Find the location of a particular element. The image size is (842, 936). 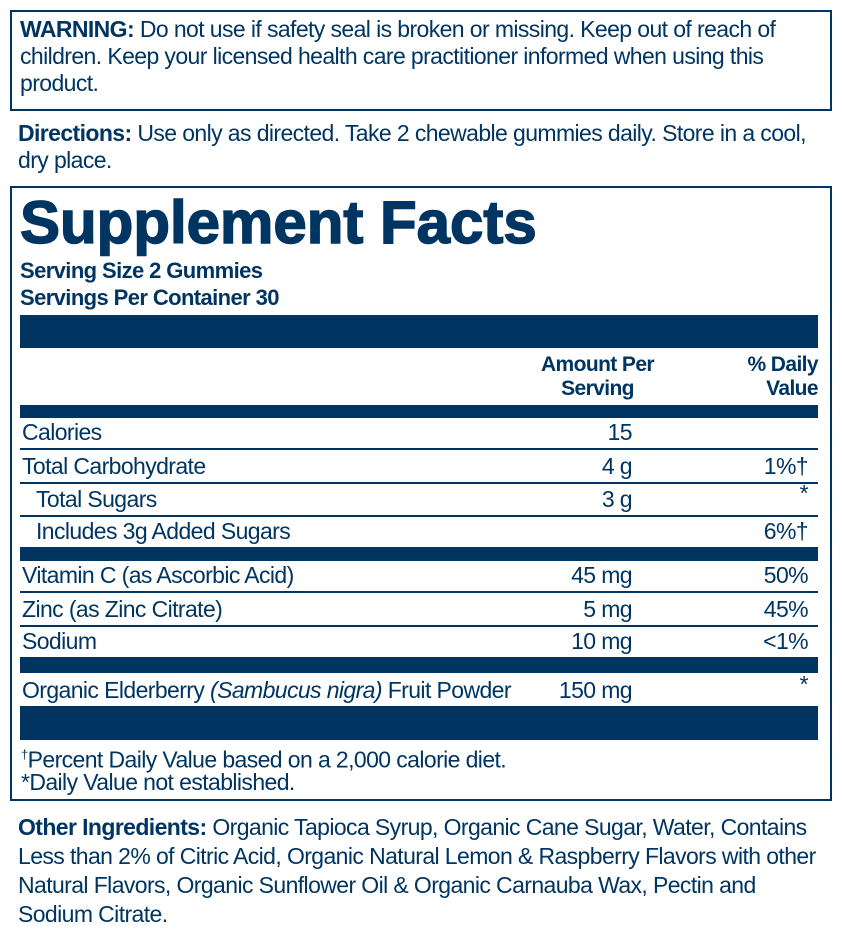

nutrient-dv: 6%† is located at coordinates (786, 531).